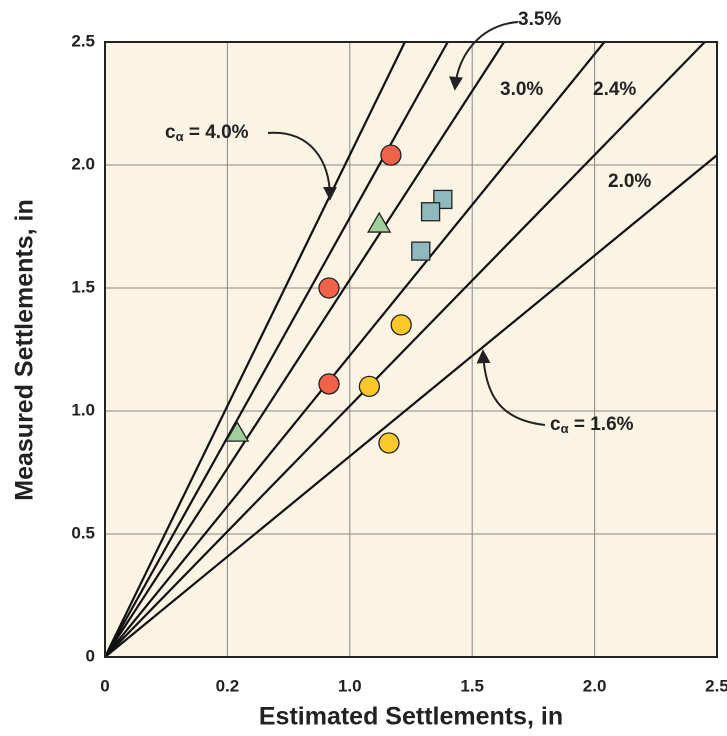 This screenshot has height=736, width=727. Describe the element at coordinates (629, 181) in the screenshot. I see `line-label: 2.0%` at that location.